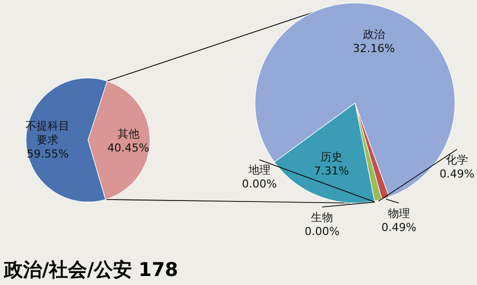  Describe the element at coordinates (399, 213) in the screenshot. I see `slice-label: 物理` at that location.